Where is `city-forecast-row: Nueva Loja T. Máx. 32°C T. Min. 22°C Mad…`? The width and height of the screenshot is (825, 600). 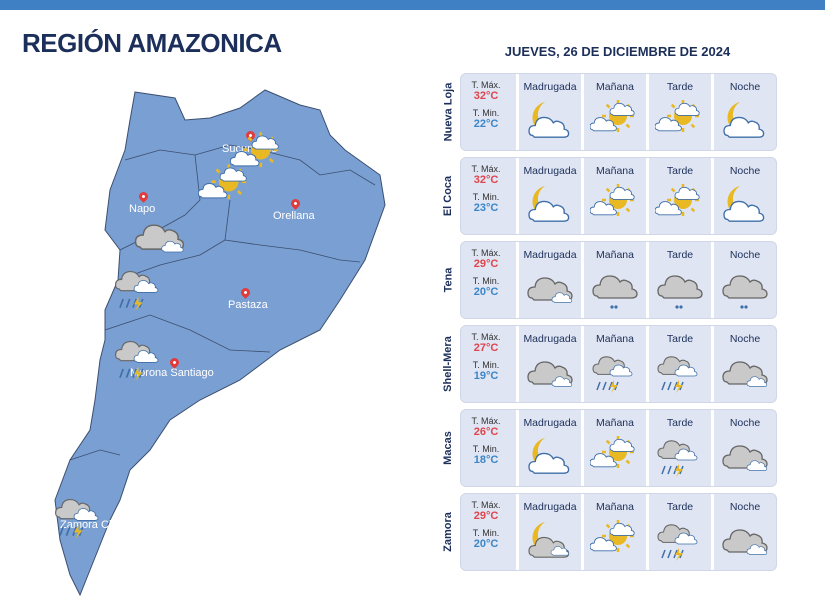 city-forecast-row: Nueva Loja T. Máx. 32°C T. Min. 22°C Mad… is located at coordinates (608, 112).